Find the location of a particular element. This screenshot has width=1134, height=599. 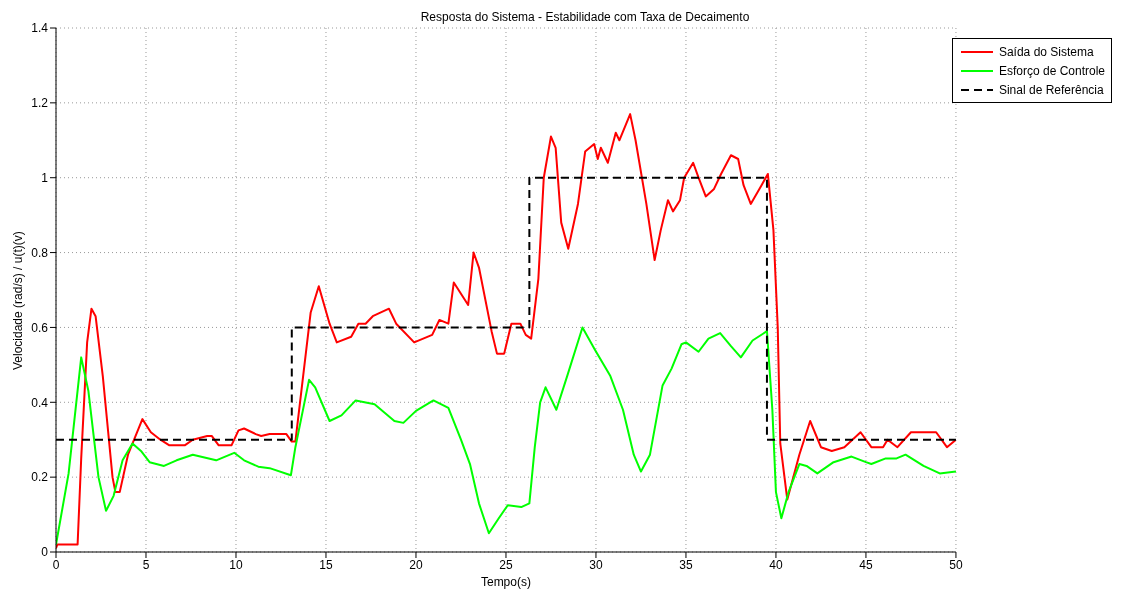

y-tick-label: 0.6 is located at coordinates (40, 327).